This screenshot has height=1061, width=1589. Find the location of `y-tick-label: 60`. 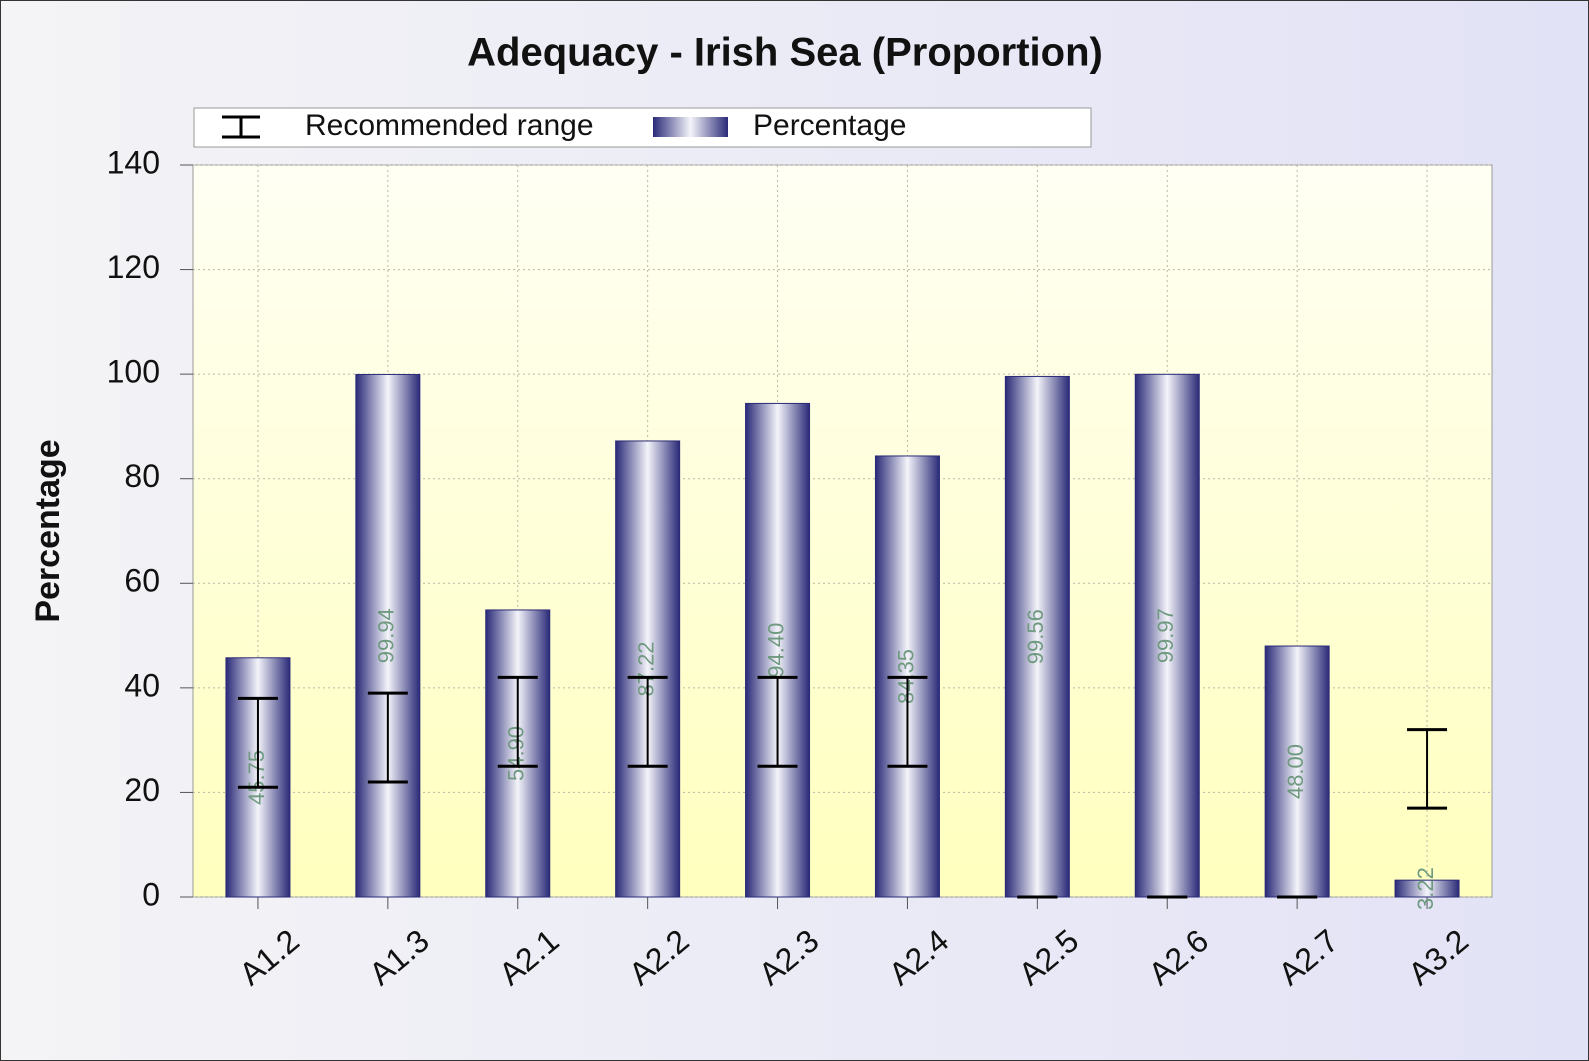

y-tick-label: 60 is located at coordinates (142, 581).